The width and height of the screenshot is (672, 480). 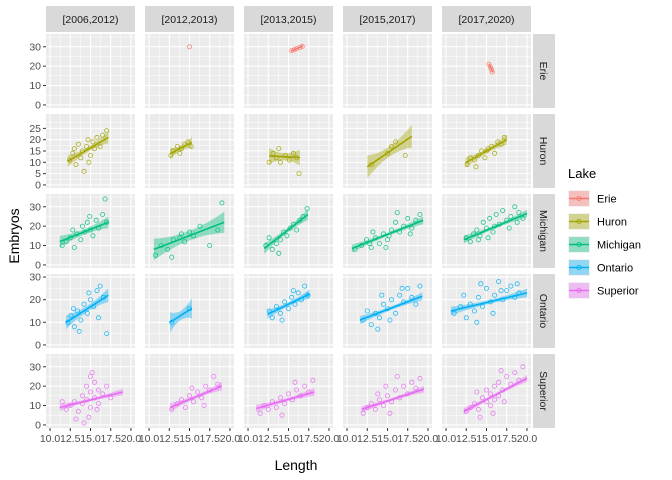 I want to click on legend-title: Lake, so click(x=582, y=173).